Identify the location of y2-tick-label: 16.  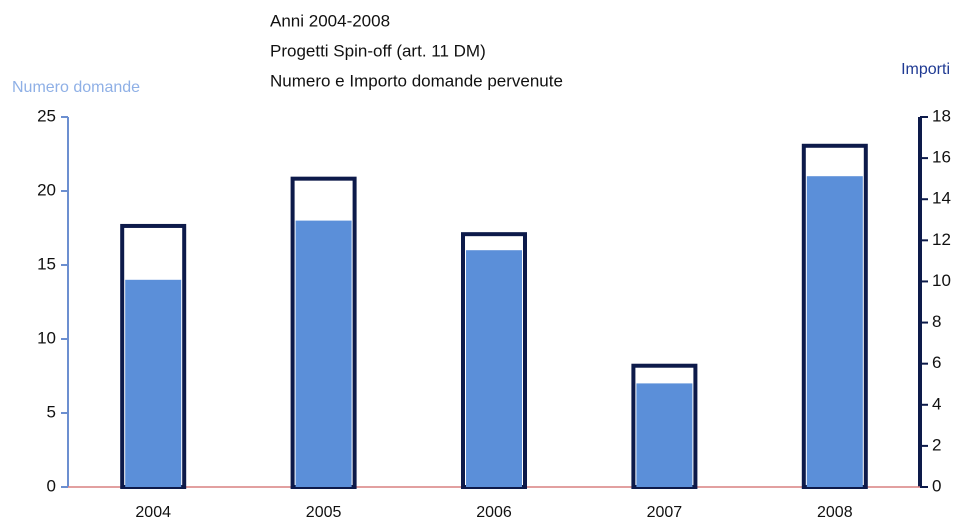
(941, 157).